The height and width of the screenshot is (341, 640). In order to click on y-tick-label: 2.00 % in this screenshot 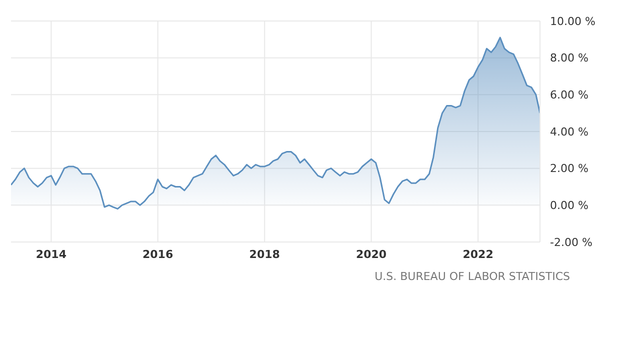, I will do `click(569, 169)`.